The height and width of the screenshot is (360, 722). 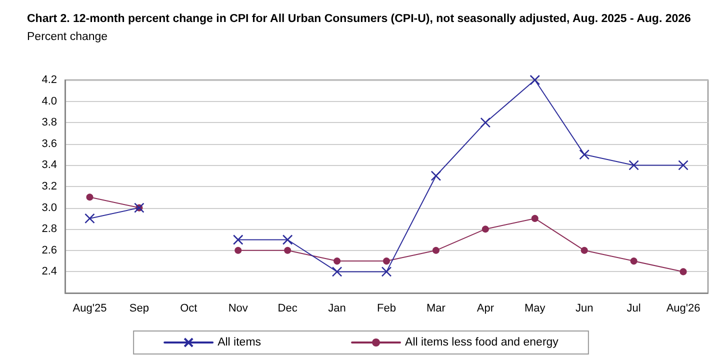 What do you see at coordinates (238, 308) in the screenshot?
I see `x-tick-label: Nov` at bounding box center [238, 308].